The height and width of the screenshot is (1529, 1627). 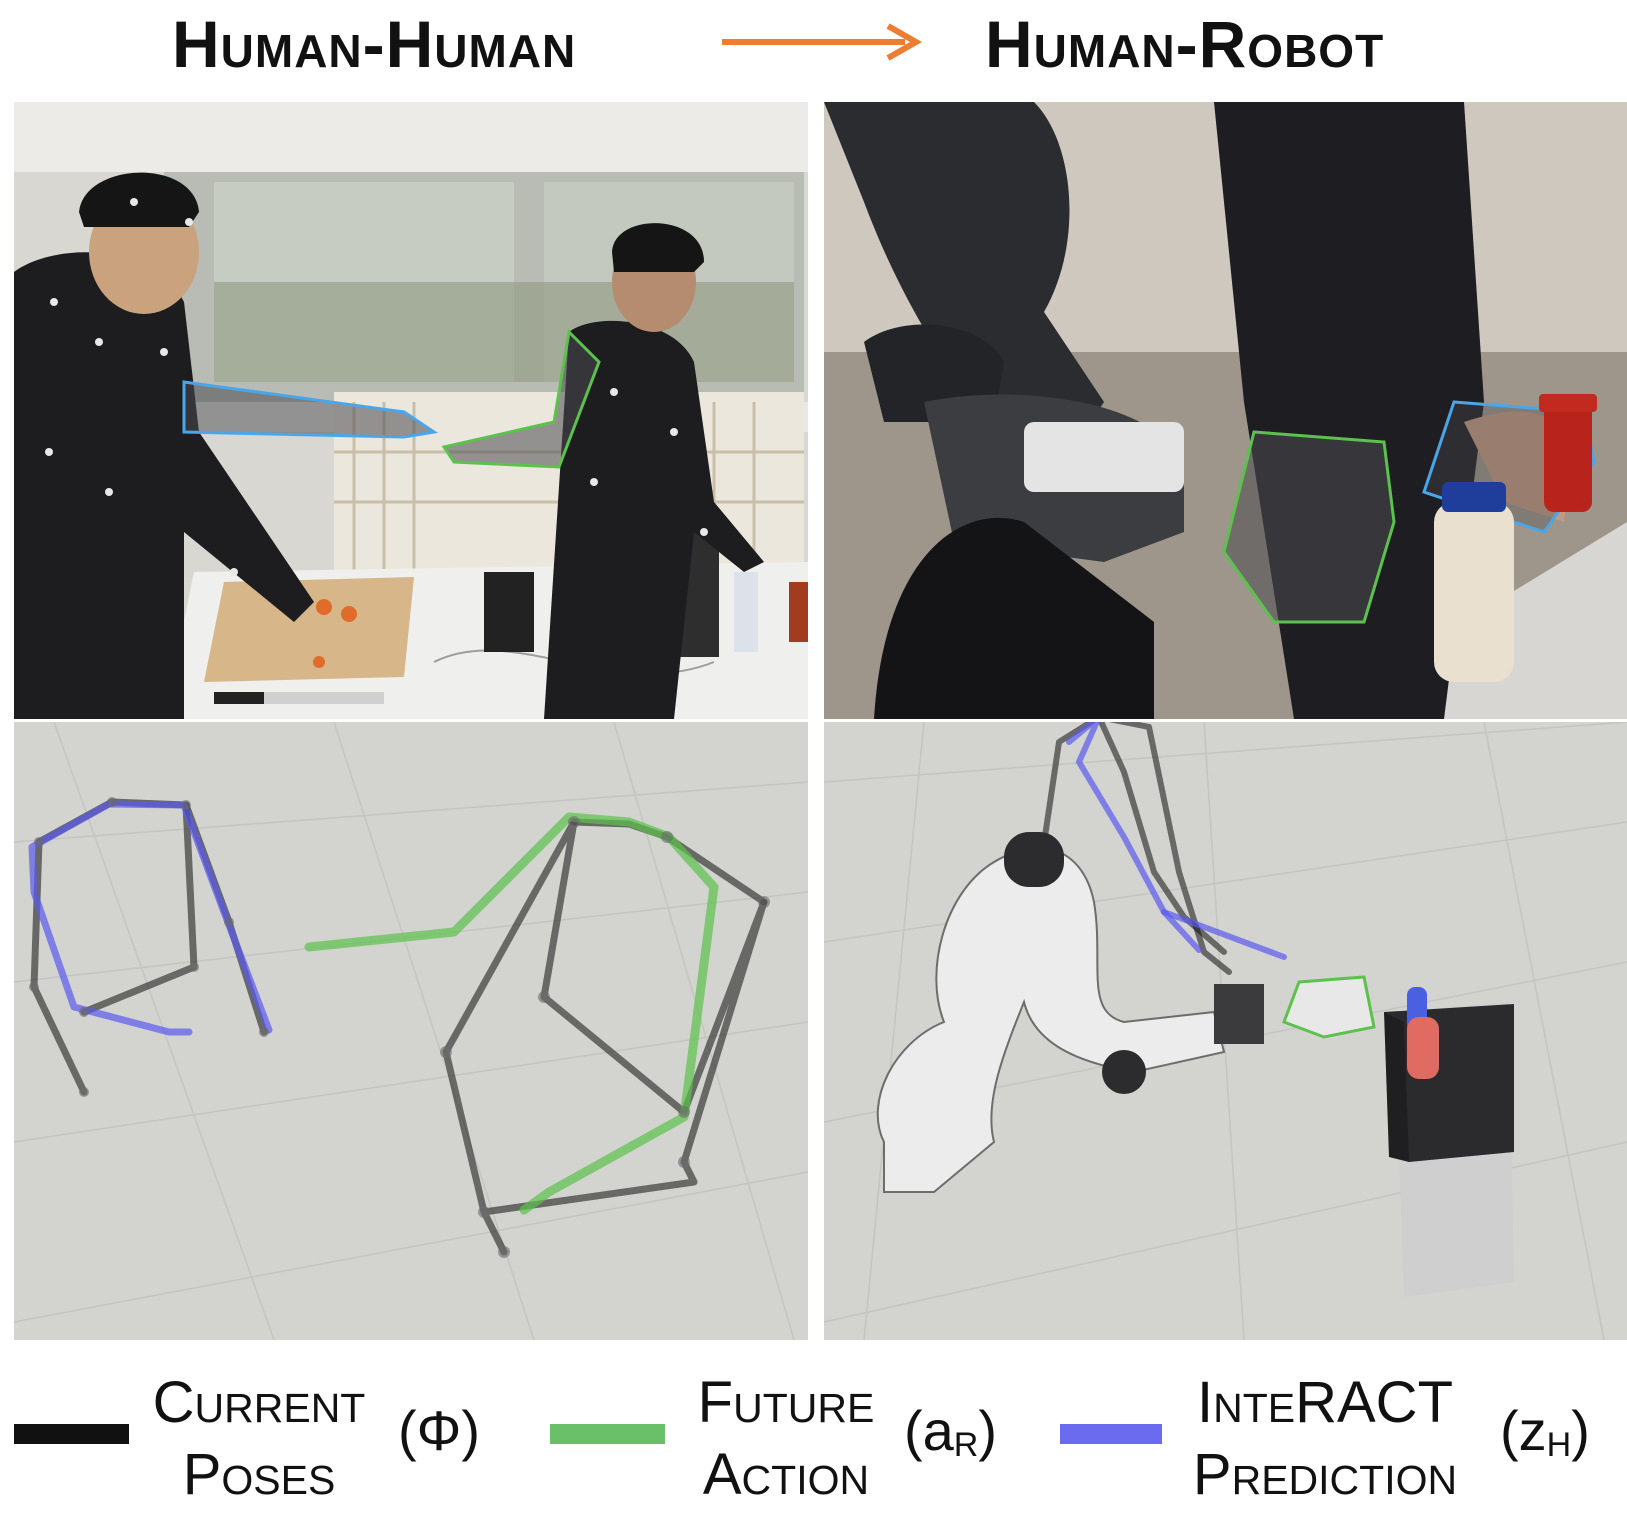 I want to click on legend-label-line1: Future, so click(x=786, y=1402).